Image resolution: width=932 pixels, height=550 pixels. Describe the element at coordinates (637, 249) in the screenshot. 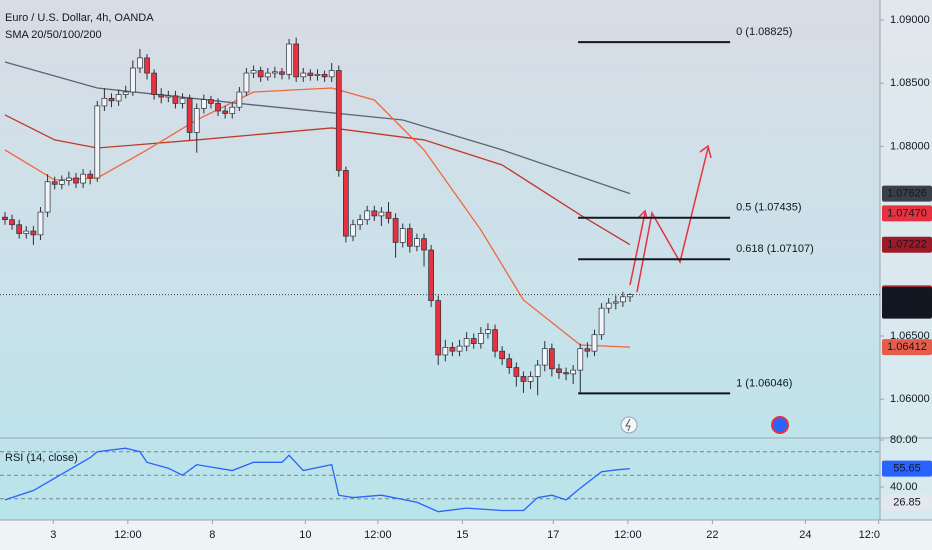

I see `arrow` at that location.